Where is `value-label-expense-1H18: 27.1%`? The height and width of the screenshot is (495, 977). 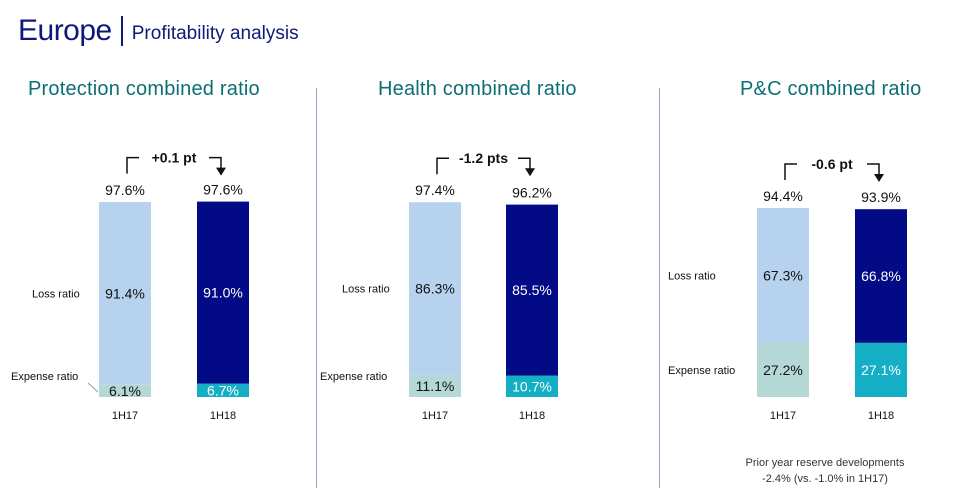
value-label-expense-1H18: 27.1% is located at coordinates (881, 370).